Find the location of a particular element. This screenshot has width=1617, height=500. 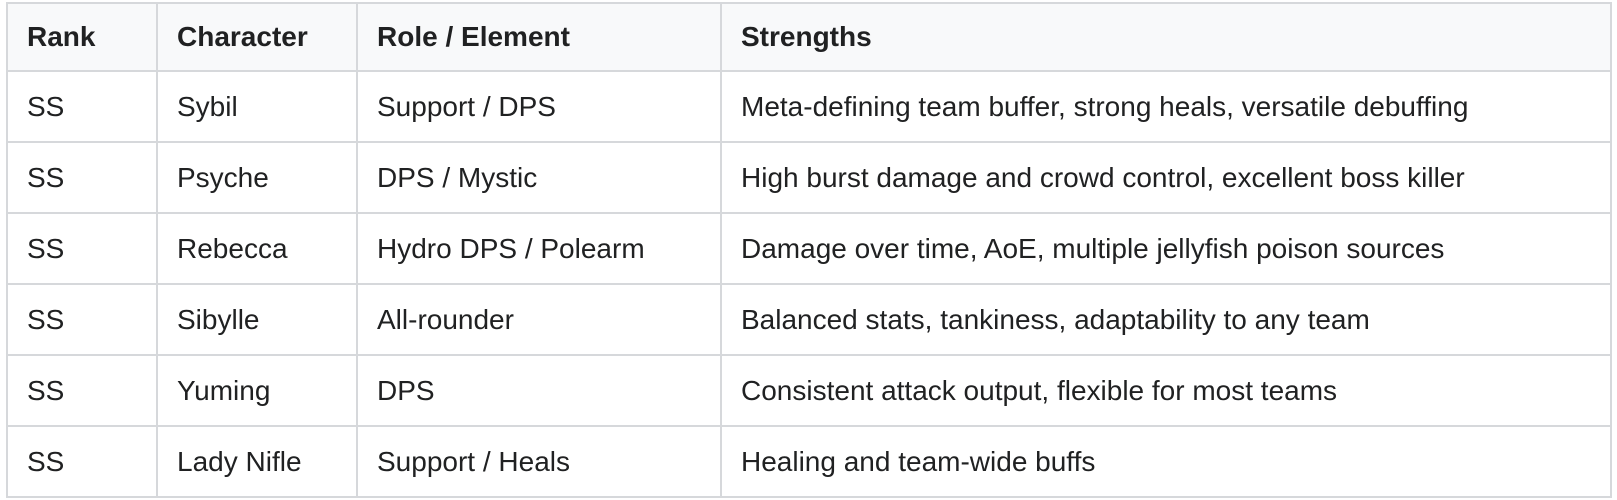

role-cell: DPS is located at coordinates (539, 390).